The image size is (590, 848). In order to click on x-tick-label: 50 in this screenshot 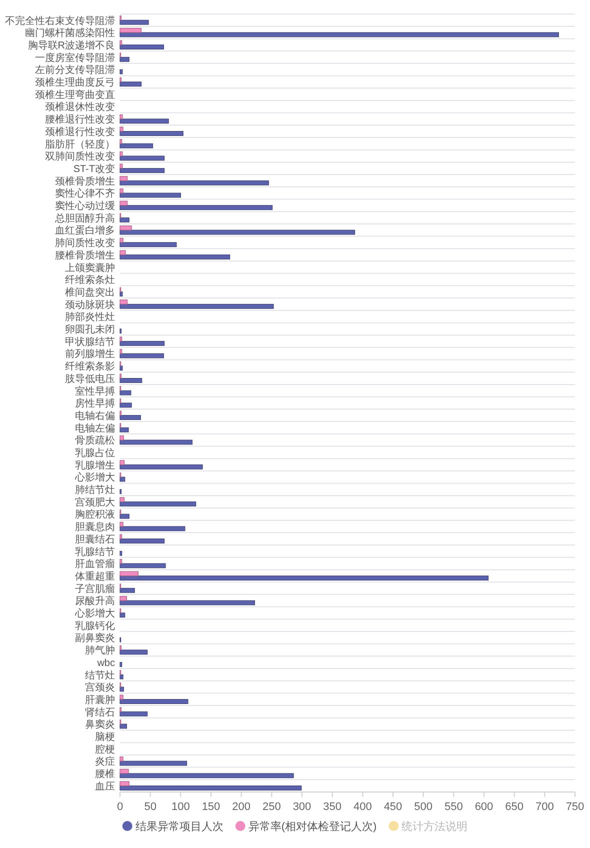, I will do `click(150, 807)`.